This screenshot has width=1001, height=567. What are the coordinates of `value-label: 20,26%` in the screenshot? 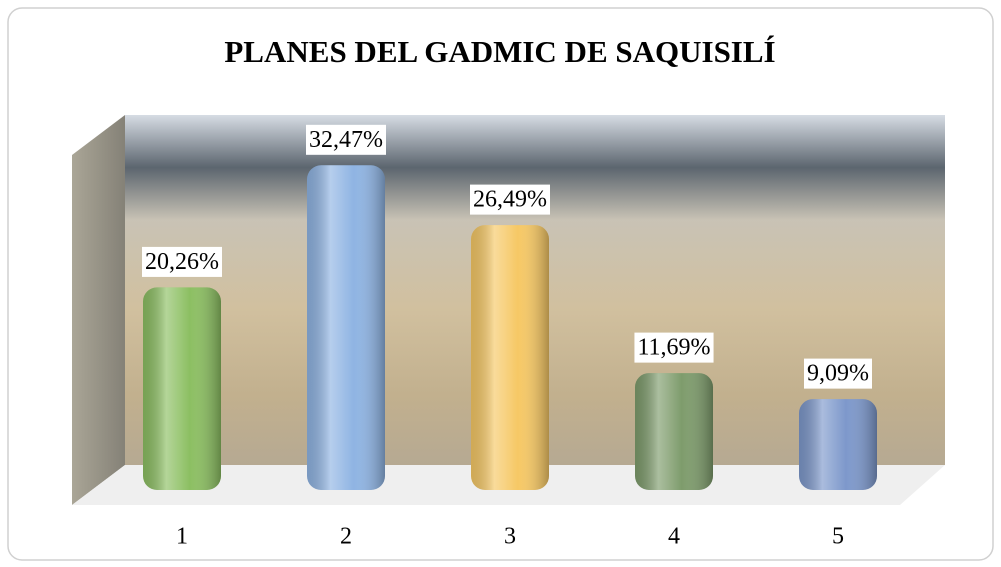 It's located at (182, 262).